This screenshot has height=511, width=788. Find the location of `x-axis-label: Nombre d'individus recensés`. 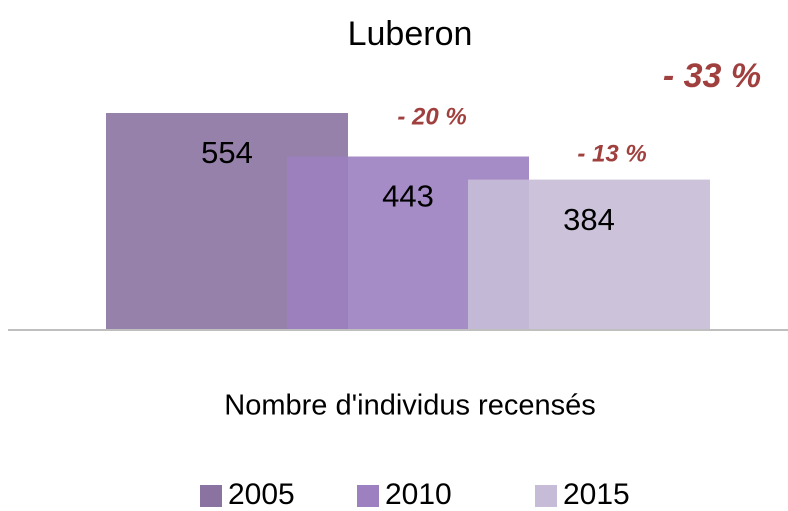

x-axis-label: Nombre d'individus recensés is located at coordinates (409, 406).